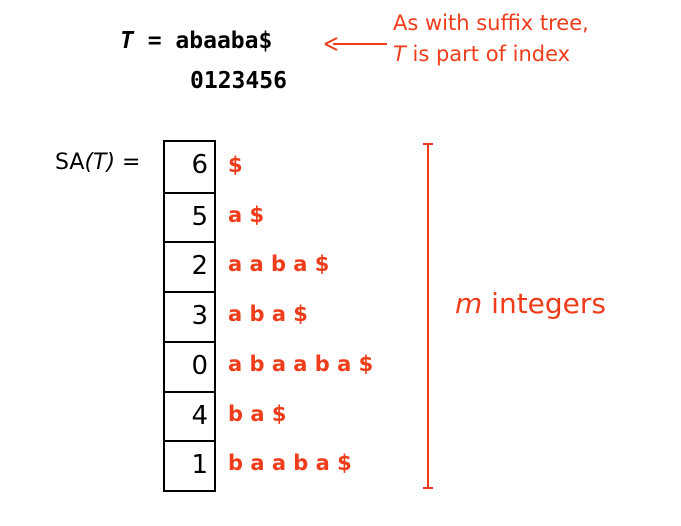  Describe the element at coordinates (399, 54) in the screenshot. I see `note-text-variable: T` at that location.